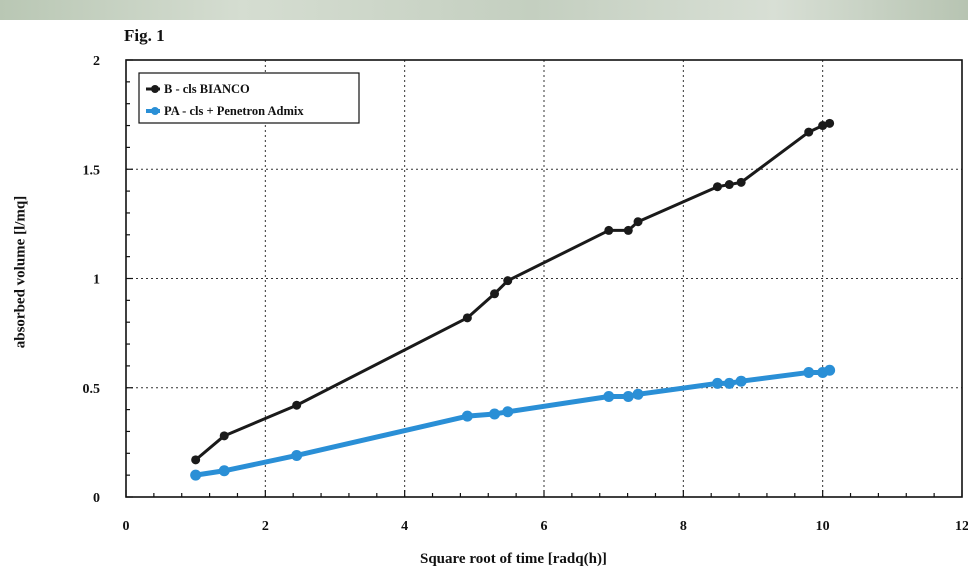  I want to click on chart-legend: B - cls BIANCO PA - cls + Penetron Admix, so click(249, 98).